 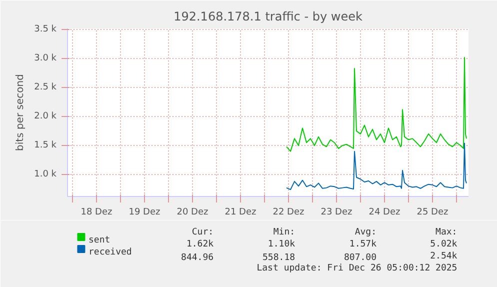 What do you see at coordinates (365, 233) in the screenshot?
I see `text: Avg:` at bounding box center [365, 233].